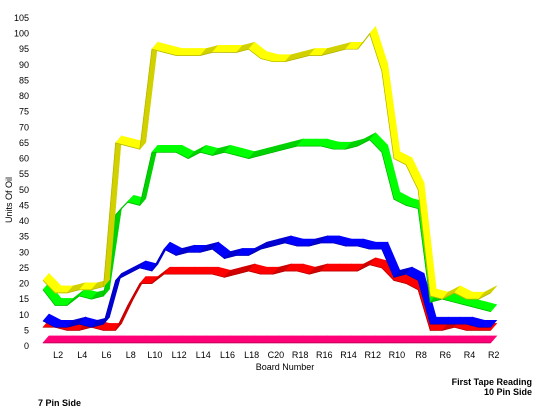  I want to click on x-tick-label: L18, so click(251, 355).